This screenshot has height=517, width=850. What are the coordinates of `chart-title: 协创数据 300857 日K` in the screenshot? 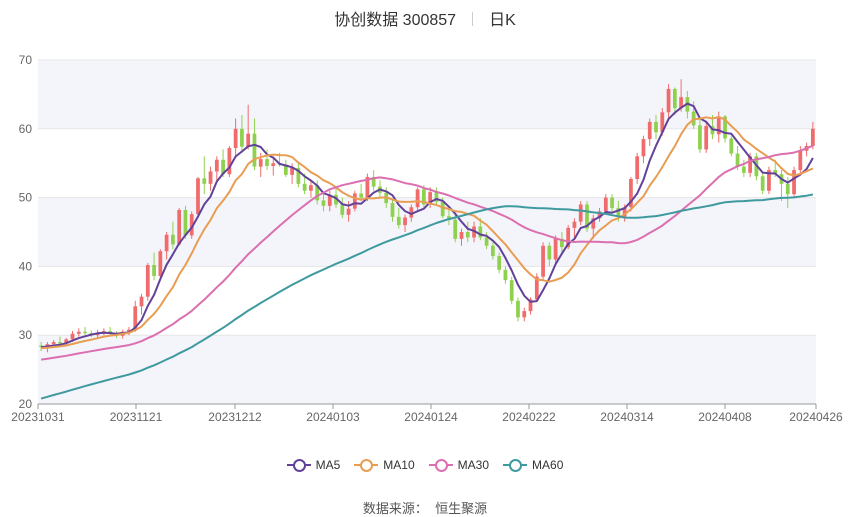 It's located at (425, 18).